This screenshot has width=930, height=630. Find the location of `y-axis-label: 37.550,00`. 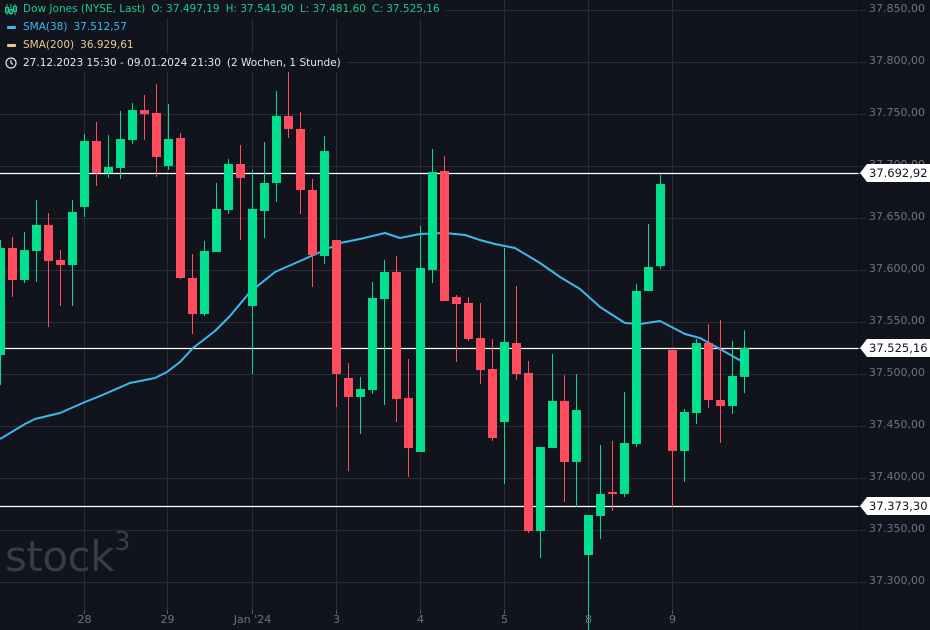

y-axis-label: 37.550,00 is located at coordinates (897, 320).